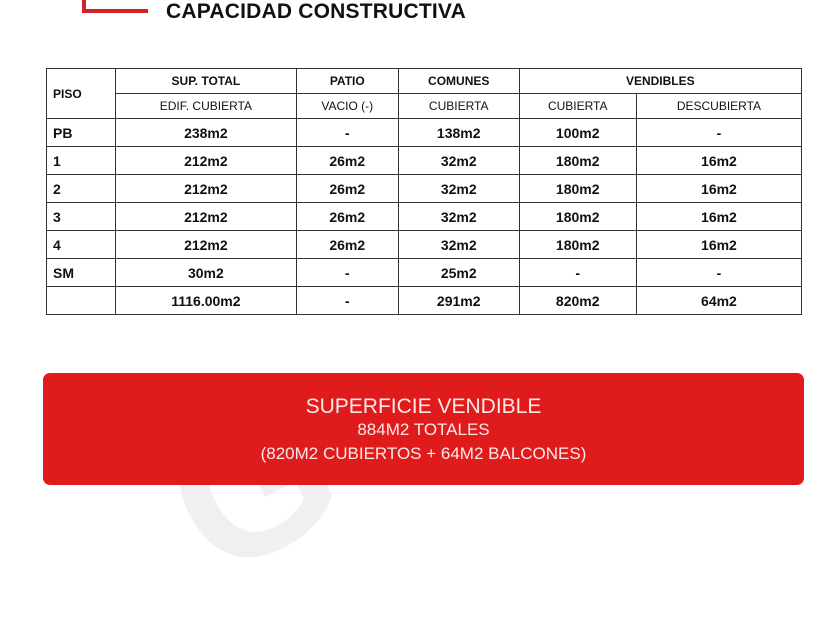 The image size is (840, 630). What do you see at coordinates (81, 93) in the screenshot?
I see `header-piso: PISO` at bounding box center [81, 93].